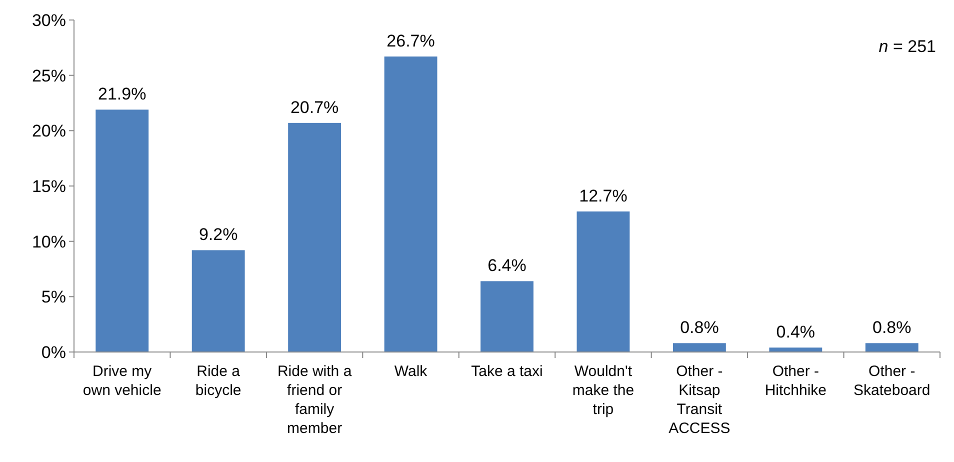 Image resolution: width=954 pixels, height=462 pixels. Describe the element at coordinates (49, 131) in the screenshot. I see `y-tick-label: 20%` at that location.